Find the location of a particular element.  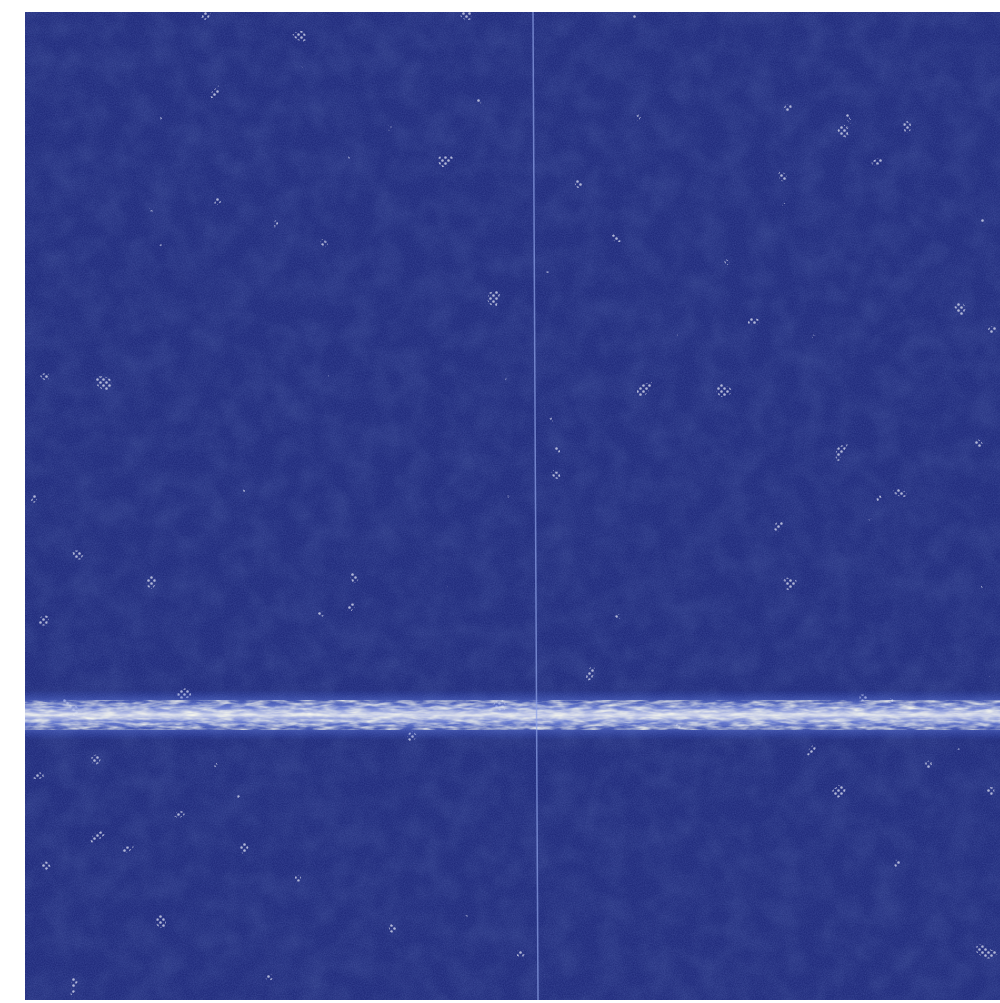

vertical-line is located at coordinates (535, 506).